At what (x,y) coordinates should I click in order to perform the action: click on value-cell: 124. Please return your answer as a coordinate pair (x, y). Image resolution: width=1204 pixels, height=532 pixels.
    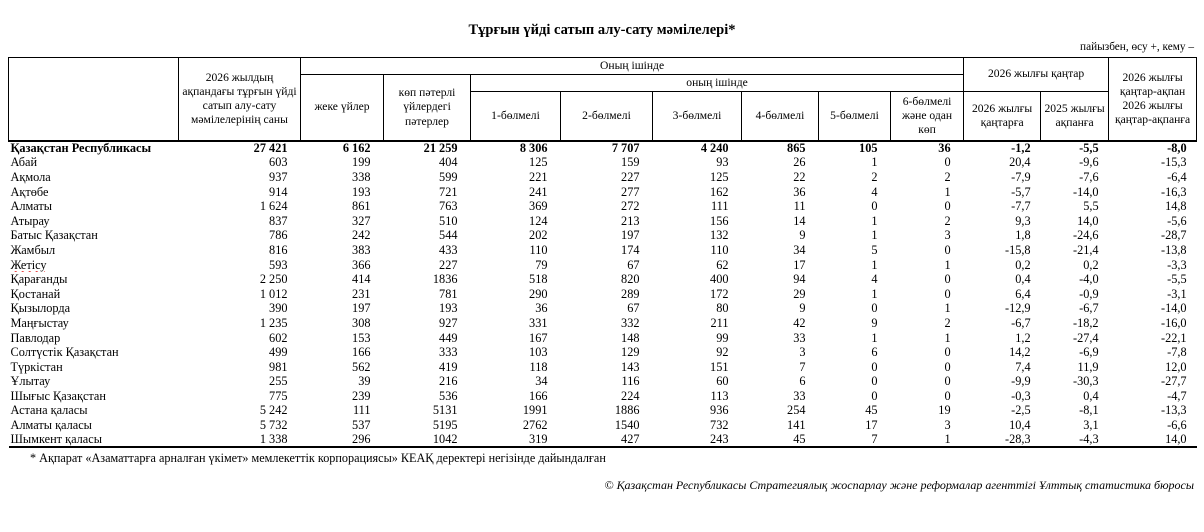
    Looking at the image, I should click on (538, 220).